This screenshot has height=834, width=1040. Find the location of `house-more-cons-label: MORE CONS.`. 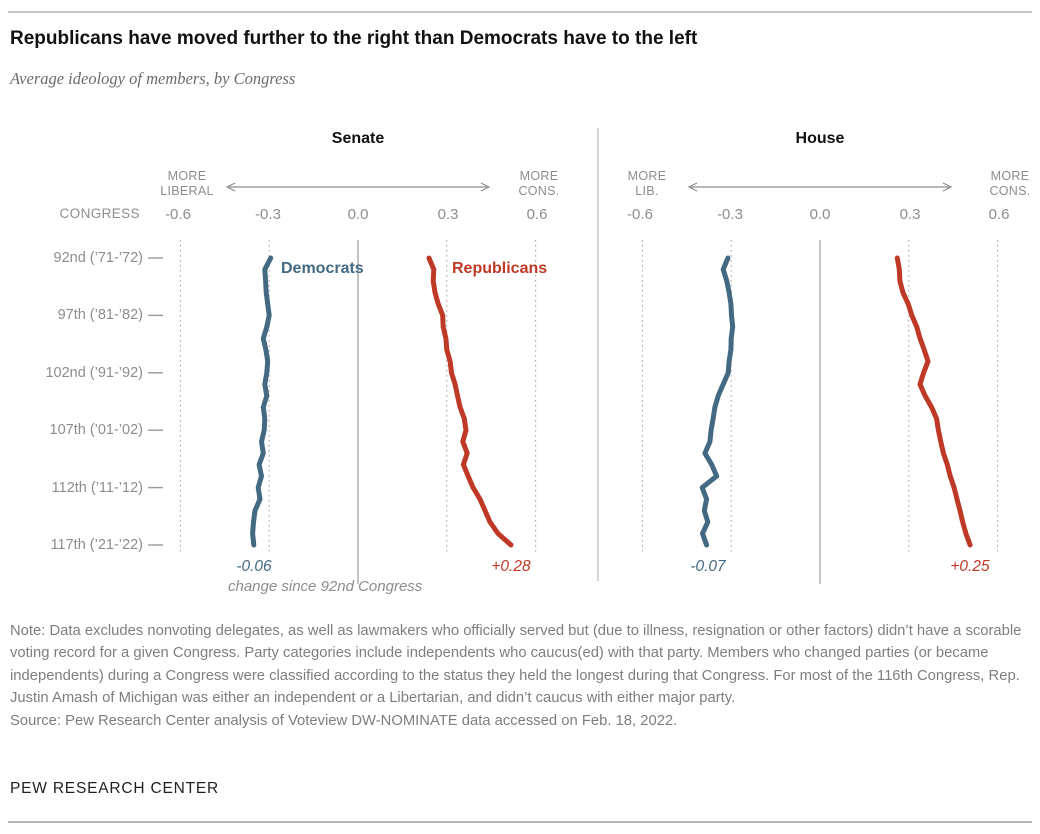

house-more-cons-label: MORE CONS. is located at coordinates (1000, 184).